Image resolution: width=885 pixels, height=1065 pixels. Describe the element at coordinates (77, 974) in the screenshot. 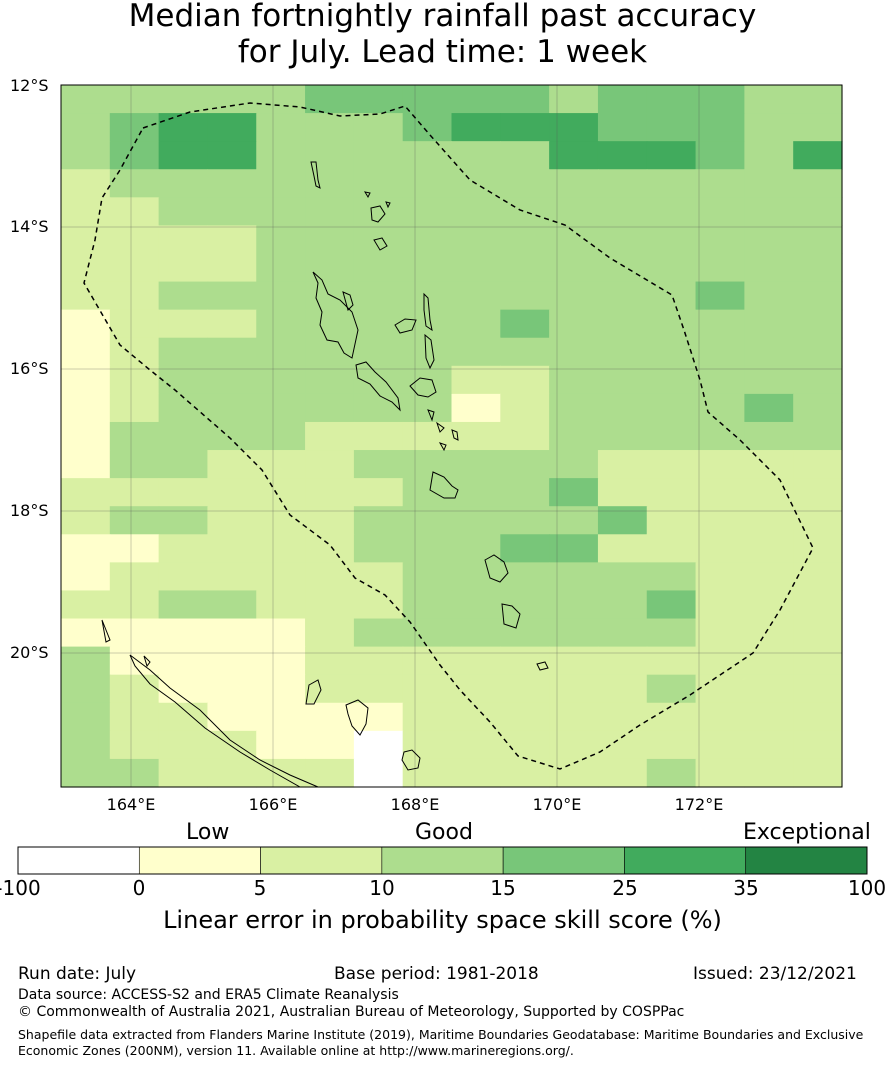

I see `run-date: Run date: July` at that location.